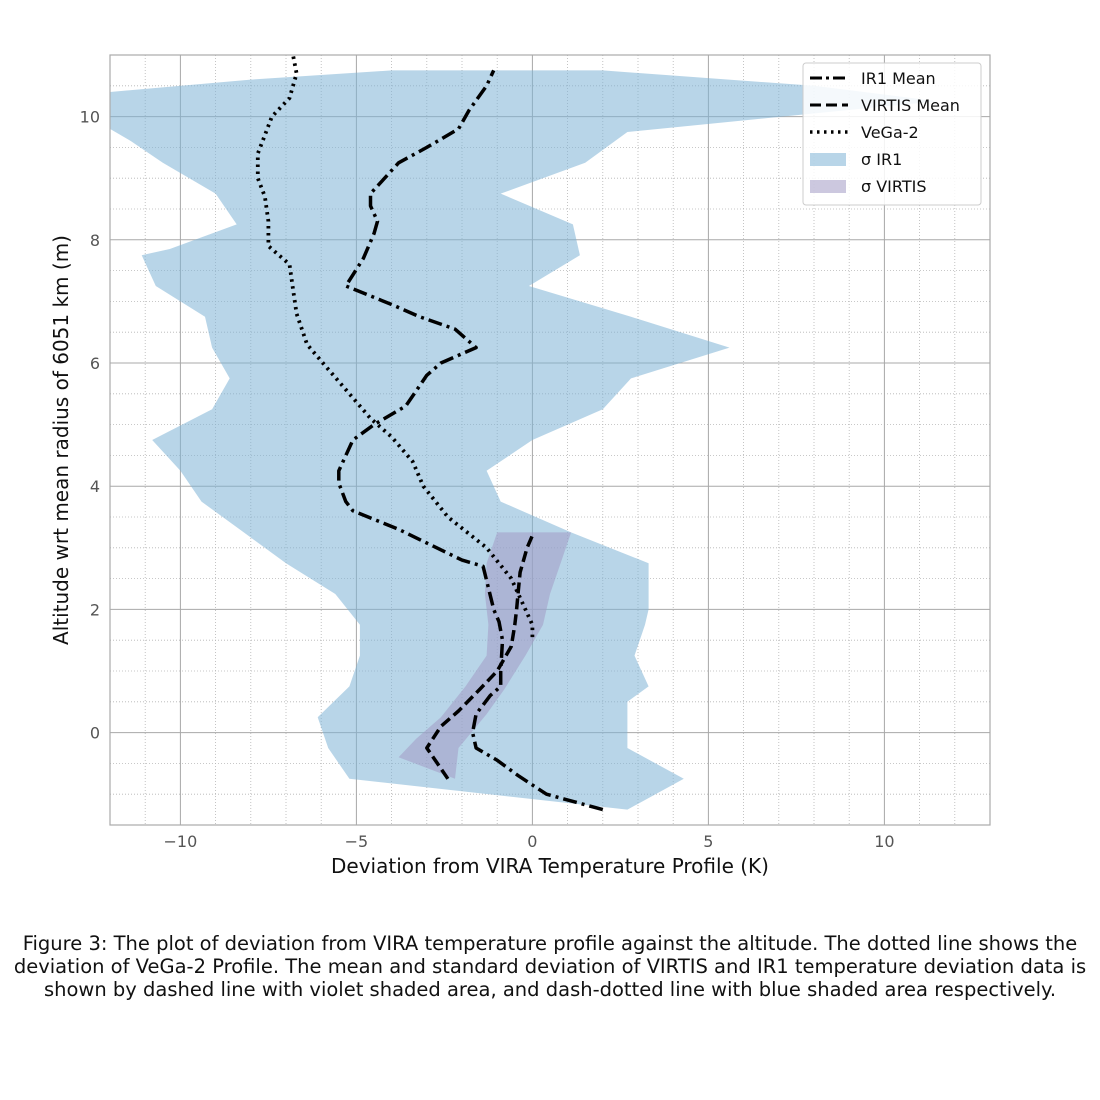 This screenshot has height=1100, width=1100. Describe the element at coordinates (90, 425) in the screenshot. I see `y-tick-labels: 0 2 4 6 8 10` at that location.